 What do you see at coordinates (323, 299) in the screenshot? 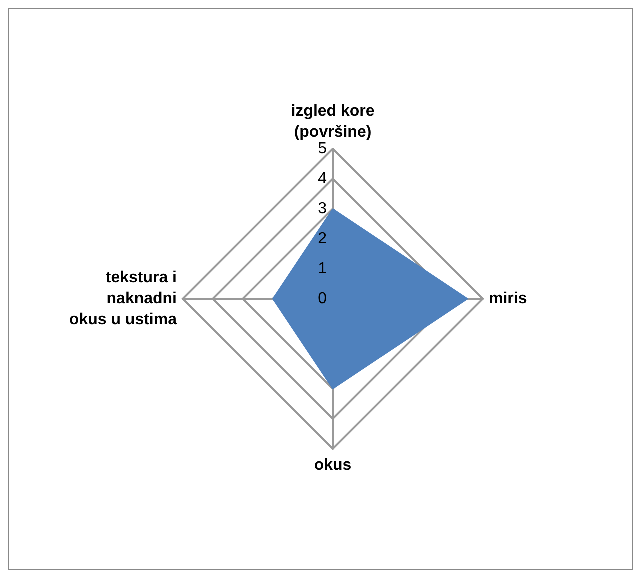
I see `y-tick-label: 0` at bounding box center [323, 299].